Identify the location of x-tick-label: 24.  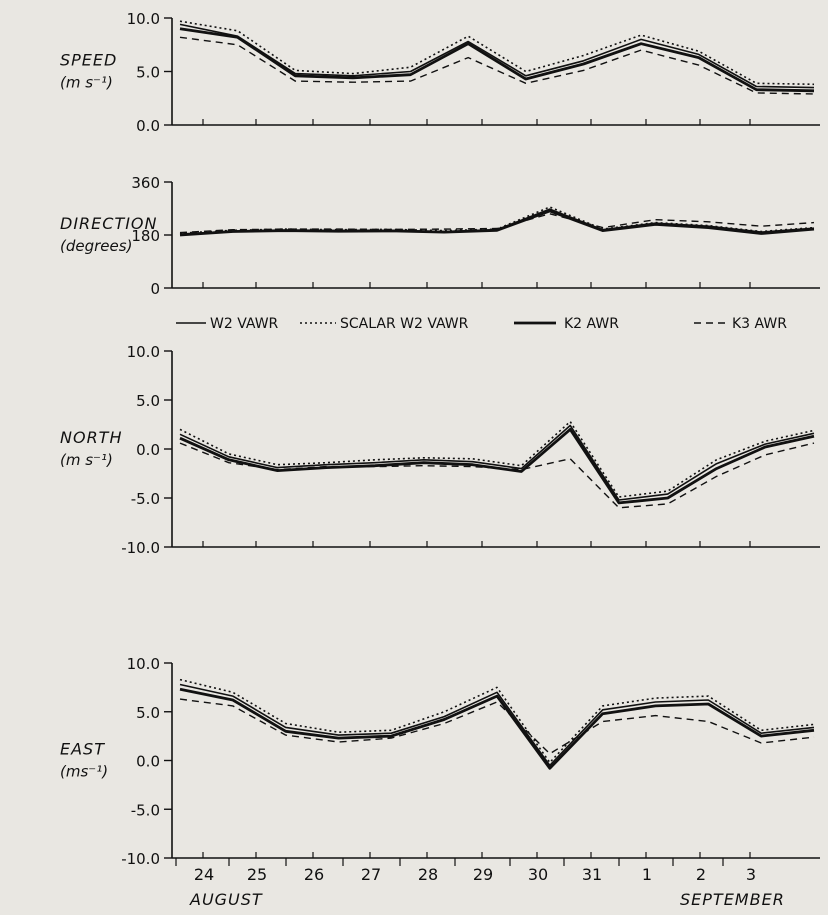
(204, 874).